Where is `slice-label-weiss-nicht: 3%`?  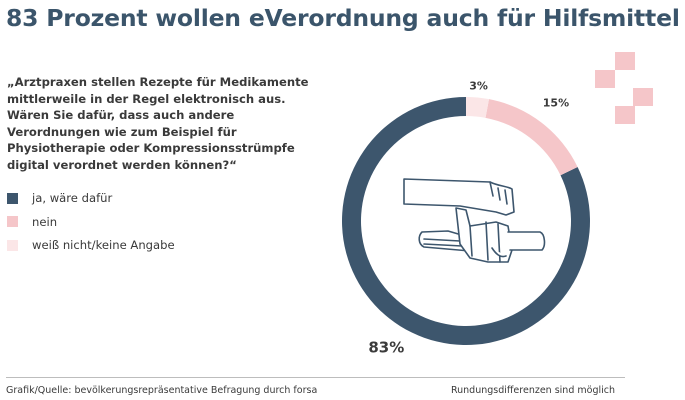 slice-label-weiss-nicht: 3% is located at coordinates (478, 86).